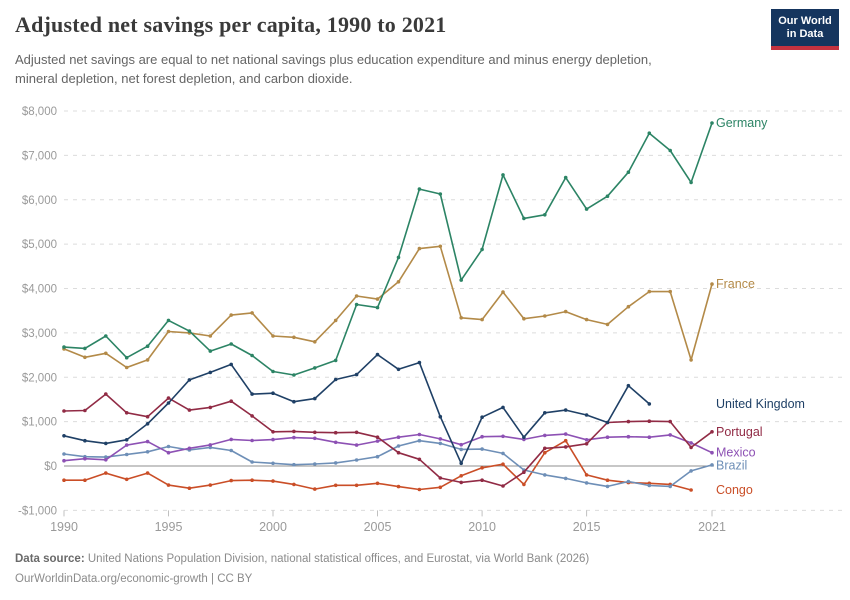  What do you see at coordinates (50, 467) in the screenshot?
I see `y-axis-label: $0` at bounding box center [50, 467].